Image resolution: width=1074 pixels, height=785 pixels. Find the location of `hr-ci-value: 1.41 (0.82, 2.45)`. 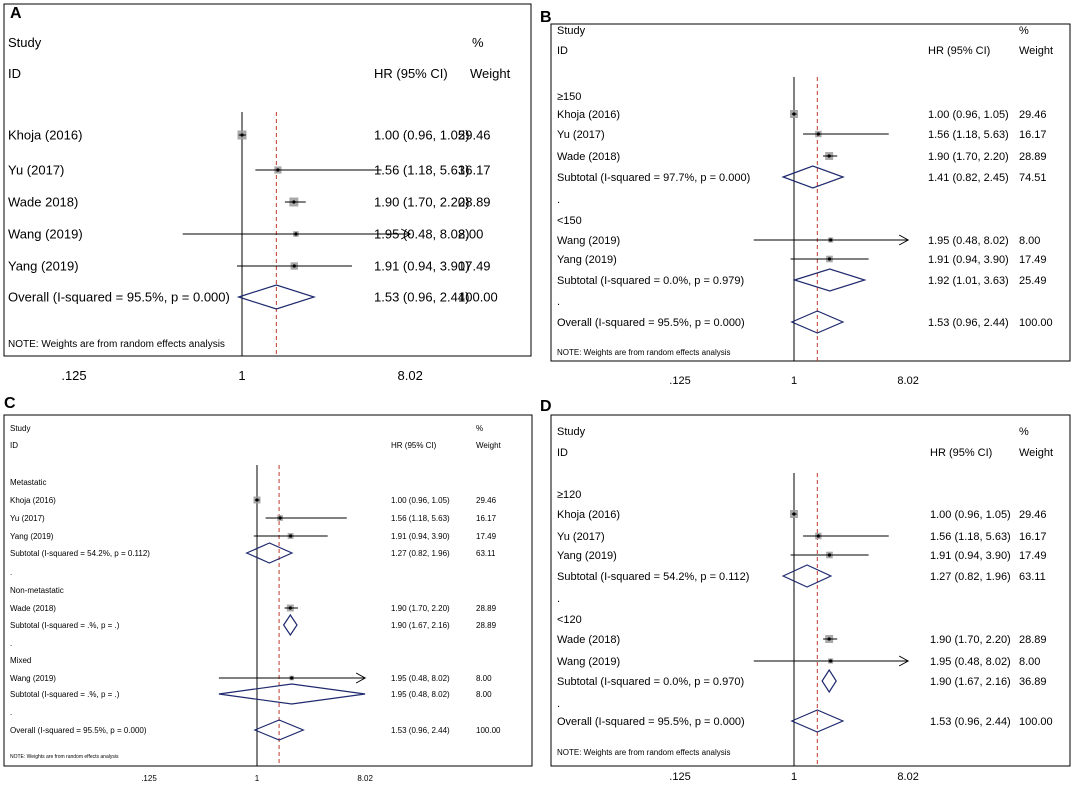

hr-ci-value: 1.41 (0.82, 2.45) is located at coordinates (968, 178).